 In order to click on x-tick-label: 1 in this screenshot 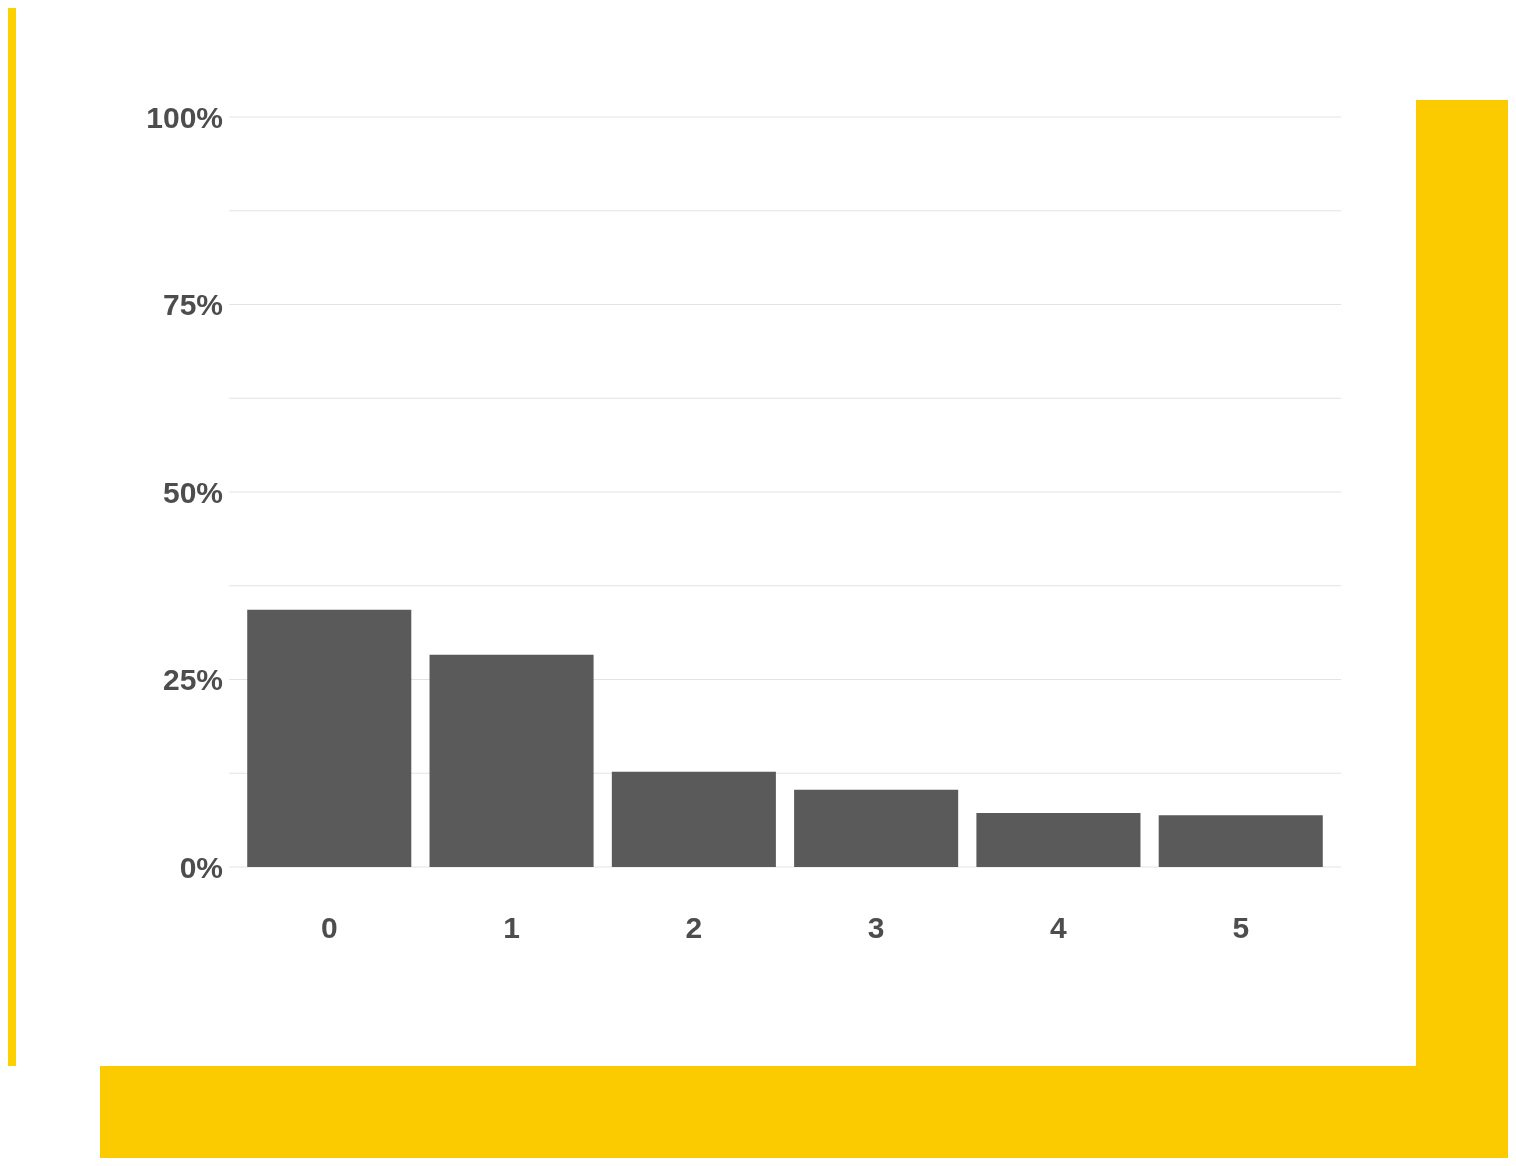, I will do `click(511, 927)`.